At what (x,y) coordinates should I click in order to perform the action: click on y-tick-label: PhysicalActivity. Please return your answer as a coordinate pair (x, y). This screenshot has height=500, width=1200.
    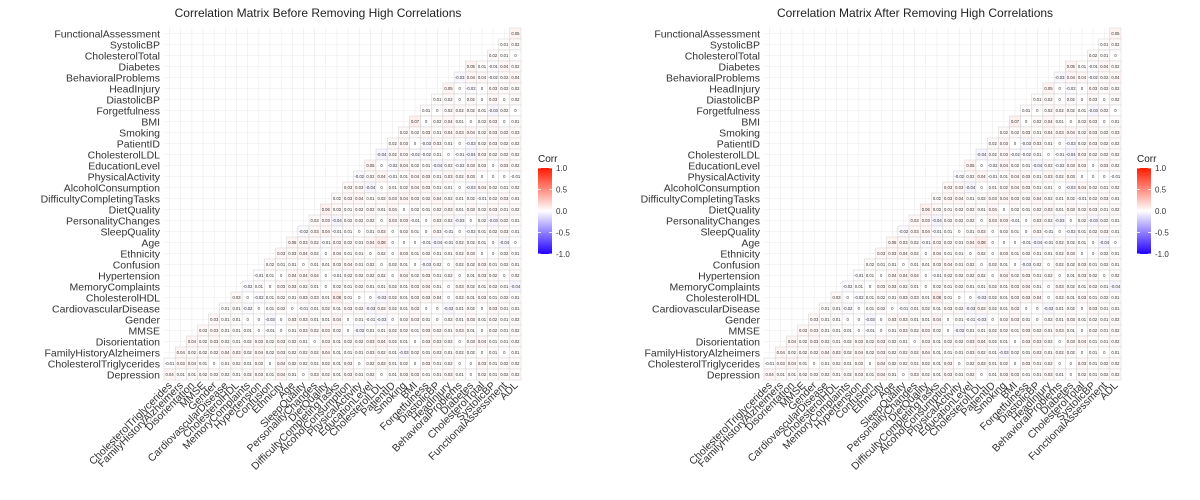
    Looking at the image, I should click on (124, 177).